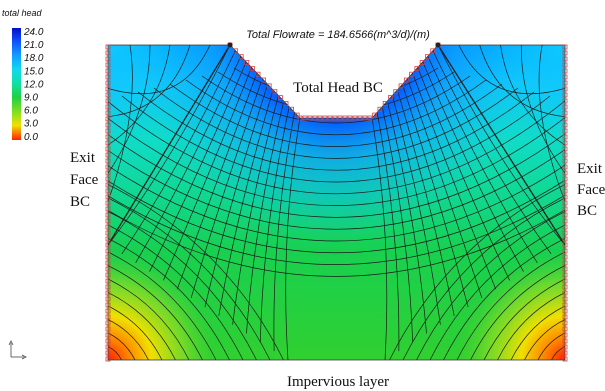  I want to click on axis-triad-icon, so click(17, 350).